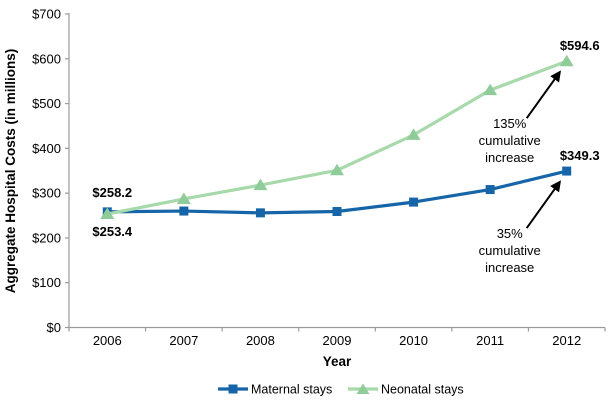 The height and width of the screenshot is (409, 615). What do you see at coordinates (337, 169) in the screenshot?
I see `marker-triangle-2009` at bounding box center [337, 169].